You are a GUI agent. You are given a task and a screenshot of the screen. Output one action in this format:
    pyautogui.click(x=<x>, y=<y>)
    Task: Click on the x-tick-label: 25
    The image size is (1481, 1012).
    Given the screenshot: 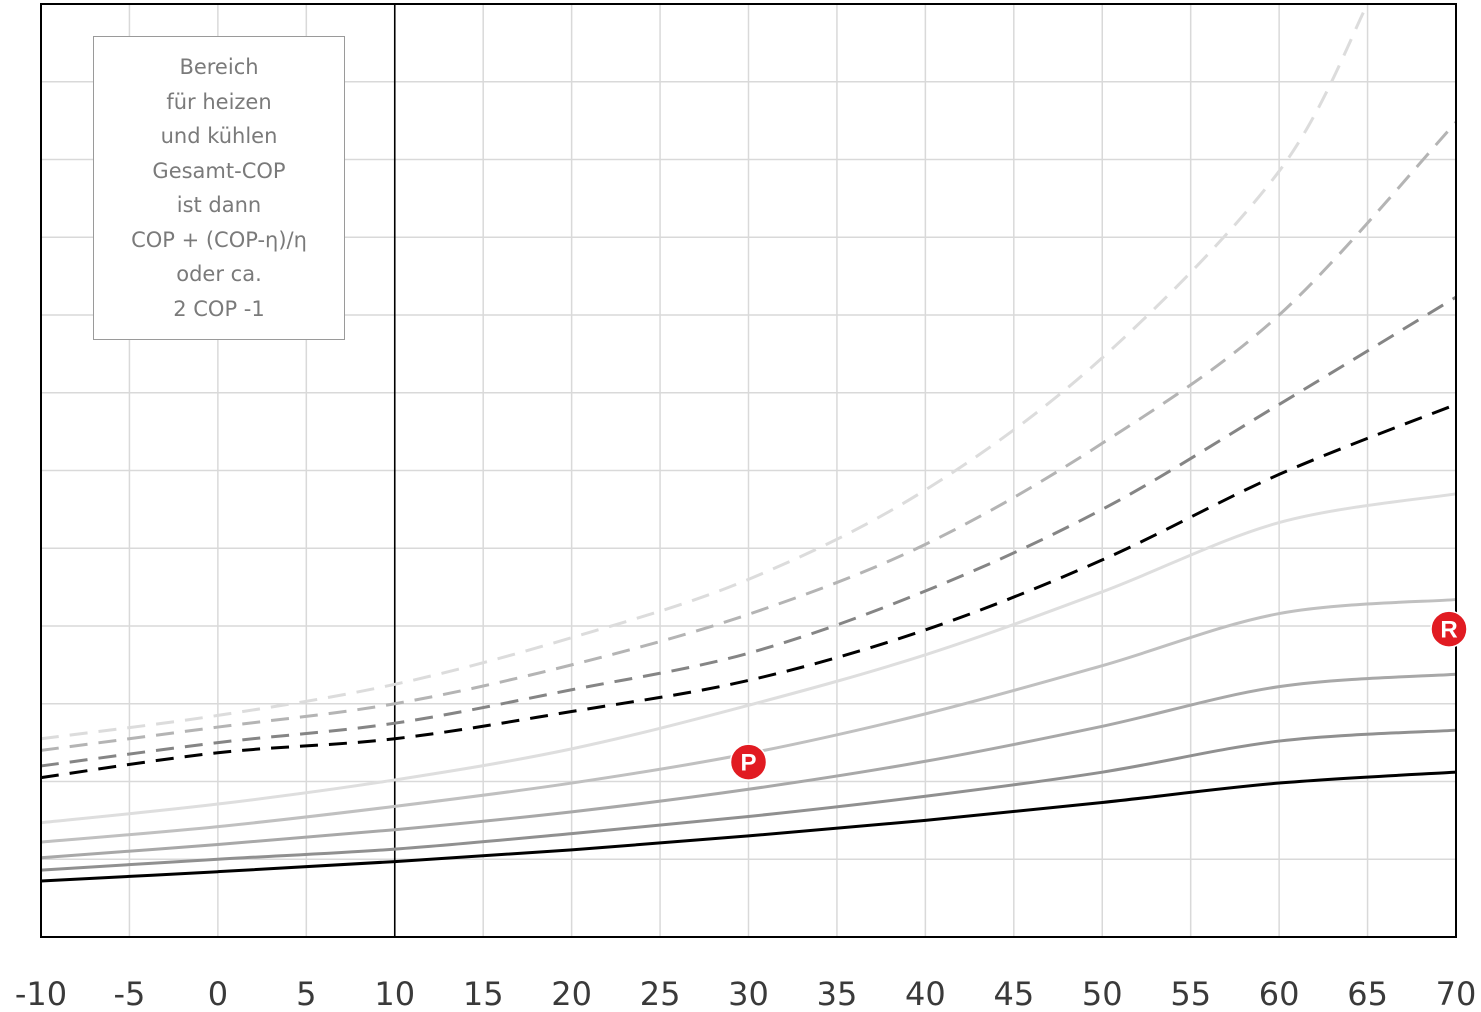 What is the action you would take?
    pyautogui.click(x=660, y=993)
    